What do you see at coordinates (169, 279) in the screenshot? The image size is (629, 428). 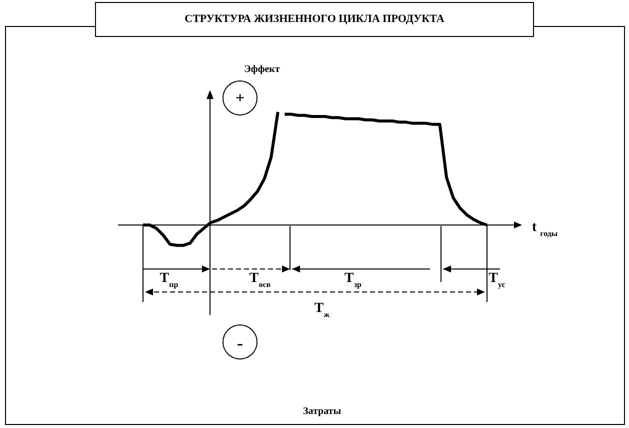 I see `text: Т$_{пр}$` at bounding box center [169, 279].